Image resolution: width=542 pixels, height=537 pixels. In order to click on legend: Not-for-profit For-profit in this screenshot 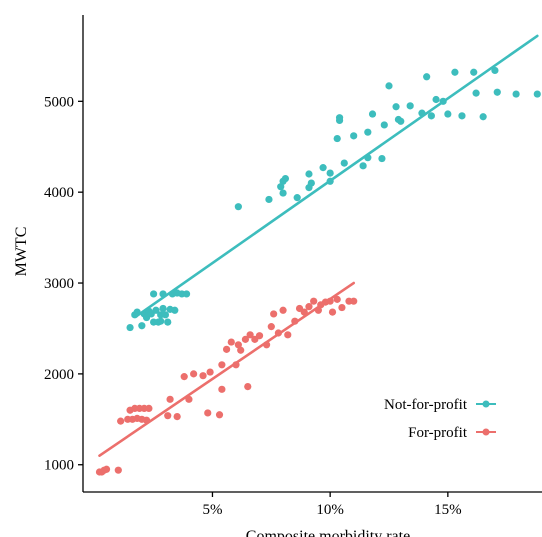, I will do `click(440, 419)`.